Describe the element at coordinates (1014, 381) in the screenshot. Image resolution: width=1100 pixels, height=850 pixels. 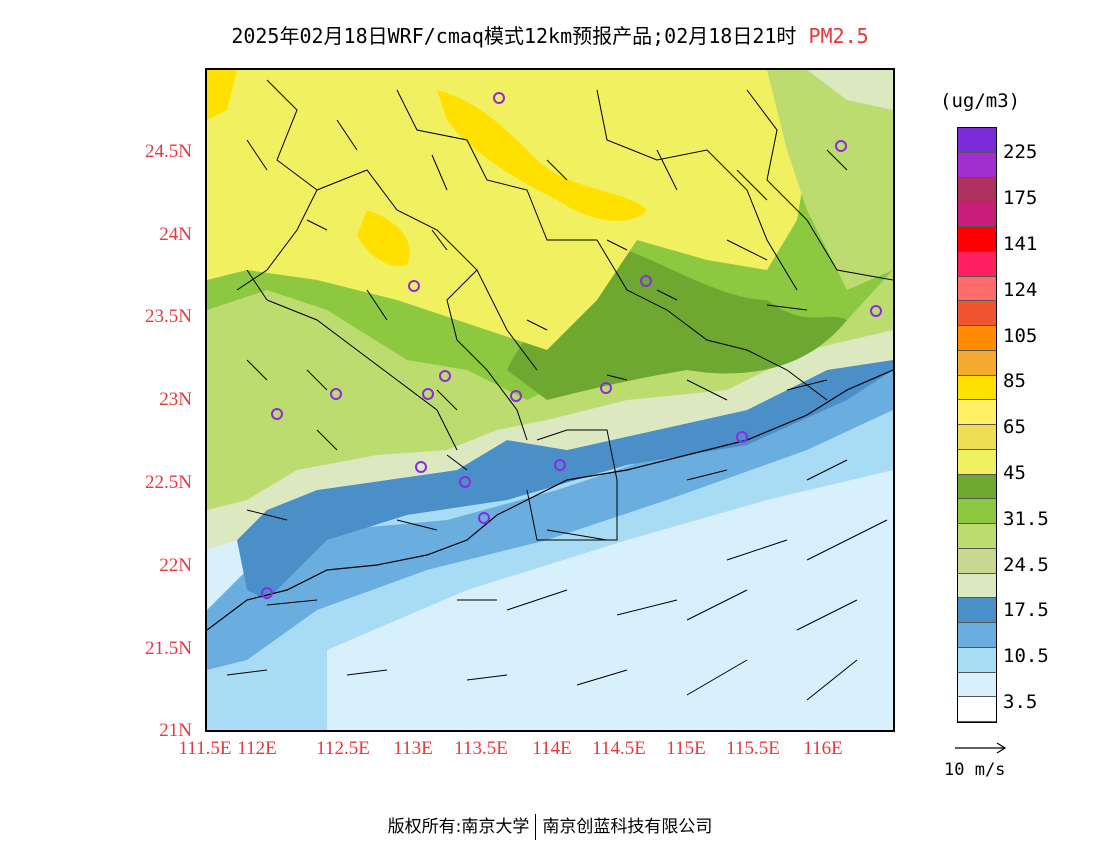
I see `colorbar-label: 85` at that location.